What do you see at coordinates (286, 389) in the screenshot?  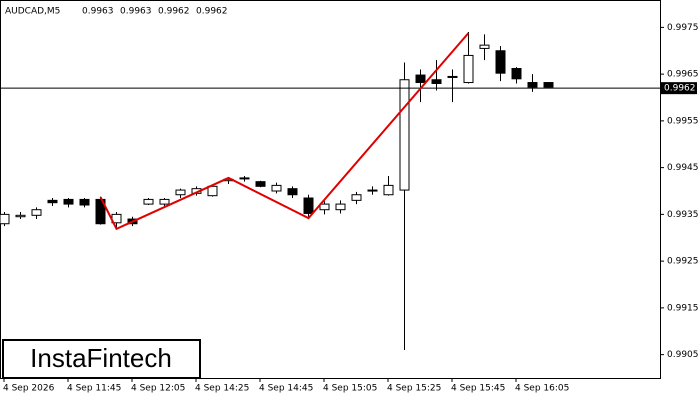 I see `x-tick-label: 4 Sep 14:45` at bounding box center [286, 389].